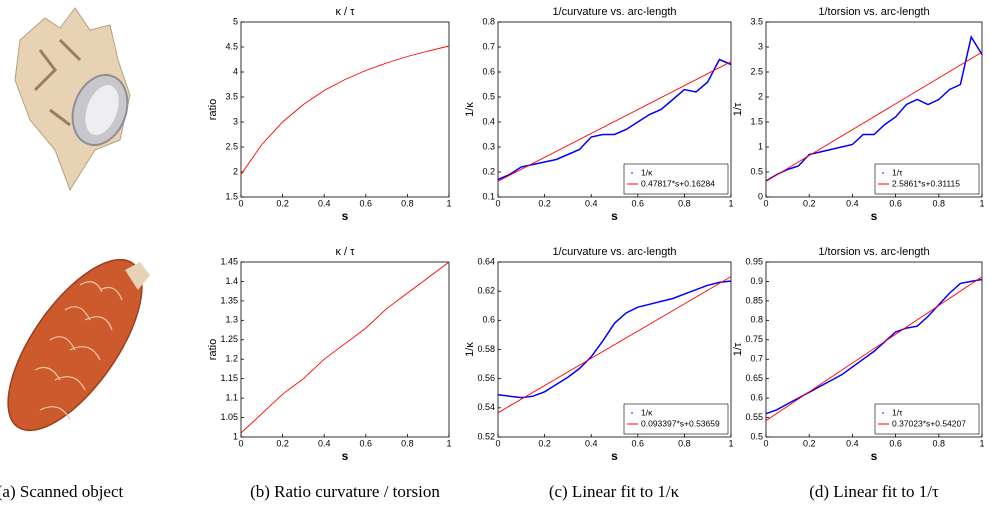 This screenshot has width=990, height=513. I want to click on y-axis-label: 1/τ, so click(738, 109).